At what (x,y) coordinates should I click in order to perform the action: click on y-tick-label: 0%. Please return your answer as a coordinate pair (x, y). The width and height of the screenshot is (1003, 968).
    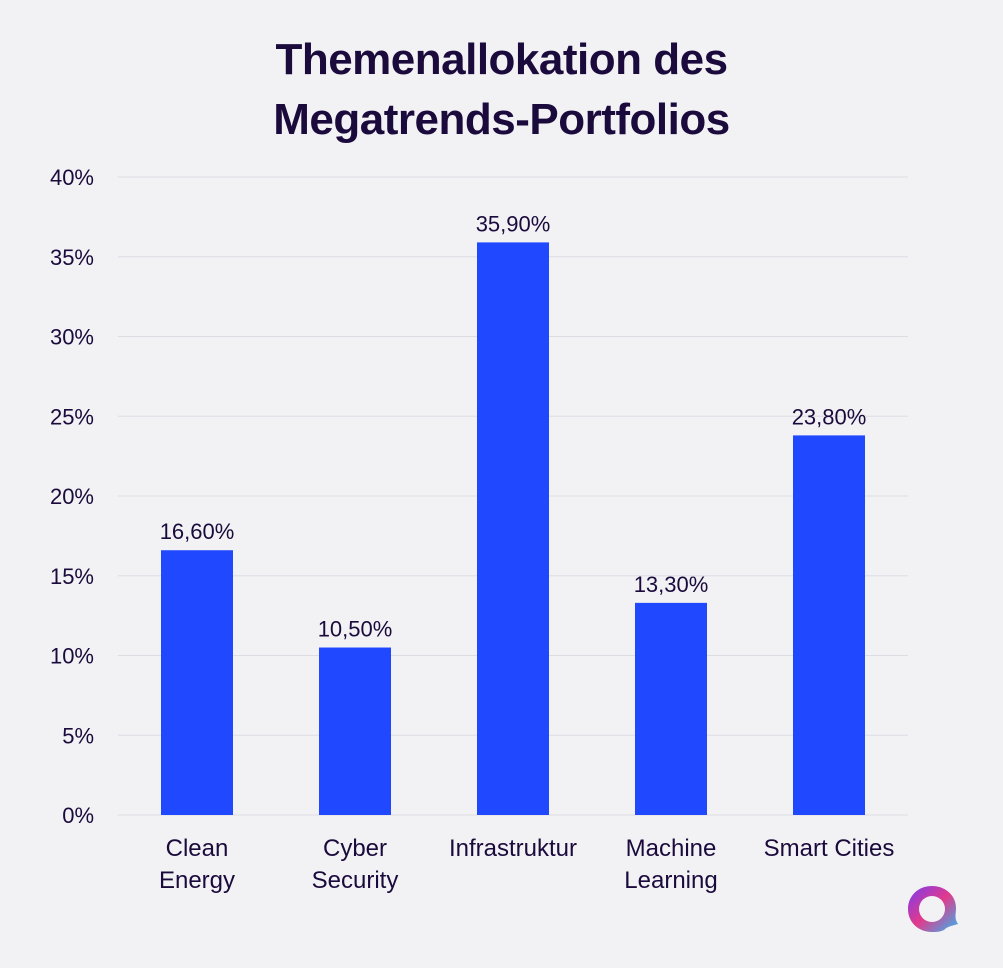
    Looking at the image, I should click on (78, 815).